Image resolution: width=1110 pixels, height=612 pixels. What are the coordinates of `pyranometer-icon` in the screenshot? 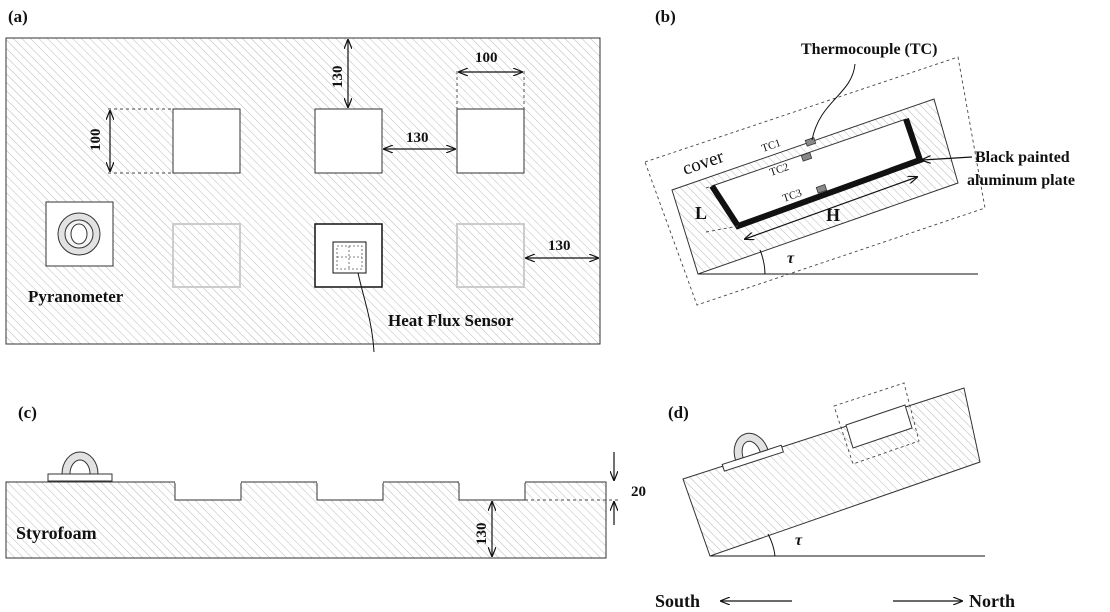 It's located at (79, 234).